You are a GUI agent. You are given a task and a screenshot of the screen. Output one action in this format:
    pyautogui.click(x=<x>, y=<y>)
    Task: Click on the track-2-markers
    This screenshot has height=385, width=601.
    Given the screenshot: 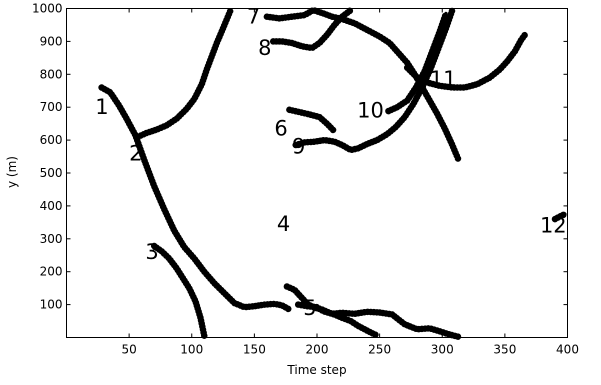 What is the action you would take?
    pyautogui.click(x=184, y=73)
    